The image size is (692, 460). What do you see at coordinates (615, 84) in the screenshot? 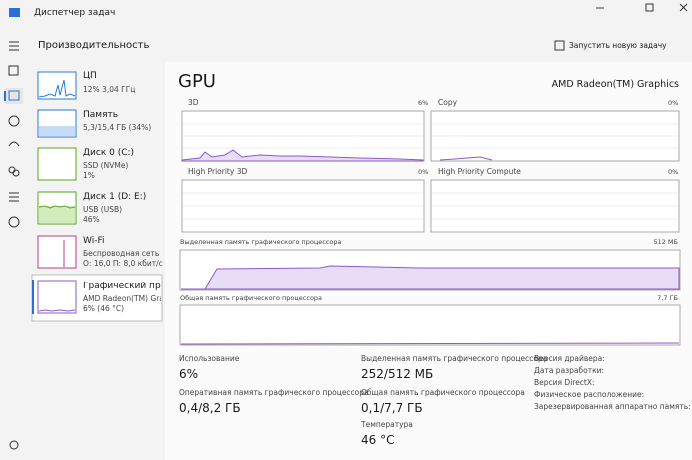
I see `gpu-device: AMD Radeon(TM) Graphics` at bounding box center [615, 84].